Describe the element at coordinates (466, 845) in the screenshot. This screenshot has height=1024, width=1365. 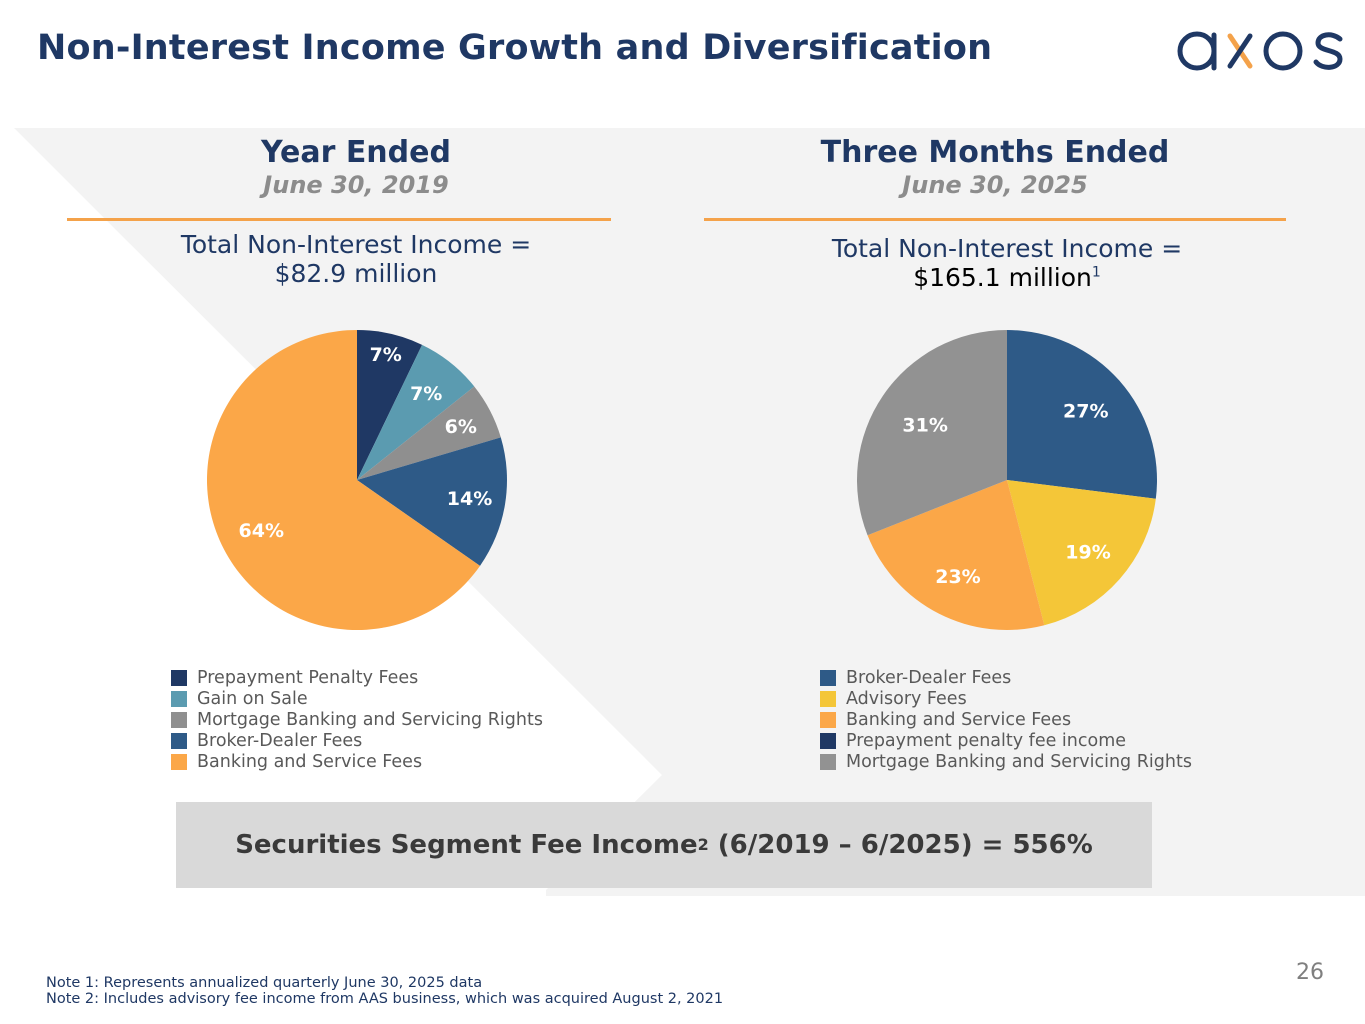
I see `summary-text-before: Securities Segment Fee Income` at that location.